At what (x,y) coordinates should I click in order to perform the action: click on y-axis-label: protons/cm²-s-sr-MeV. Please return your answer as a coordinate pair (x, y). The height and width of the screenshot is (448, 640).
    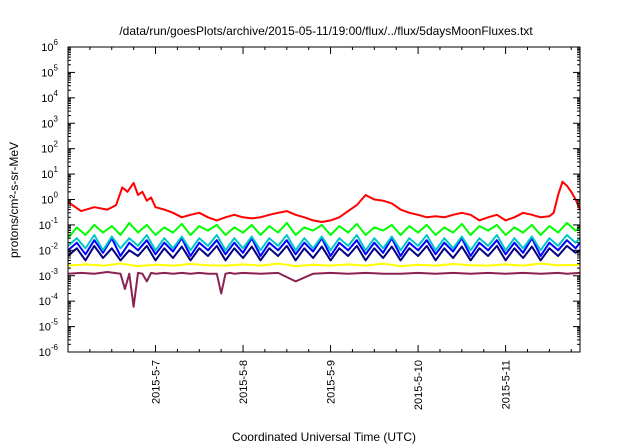
    Looking at the image, I should click on (14, 200).